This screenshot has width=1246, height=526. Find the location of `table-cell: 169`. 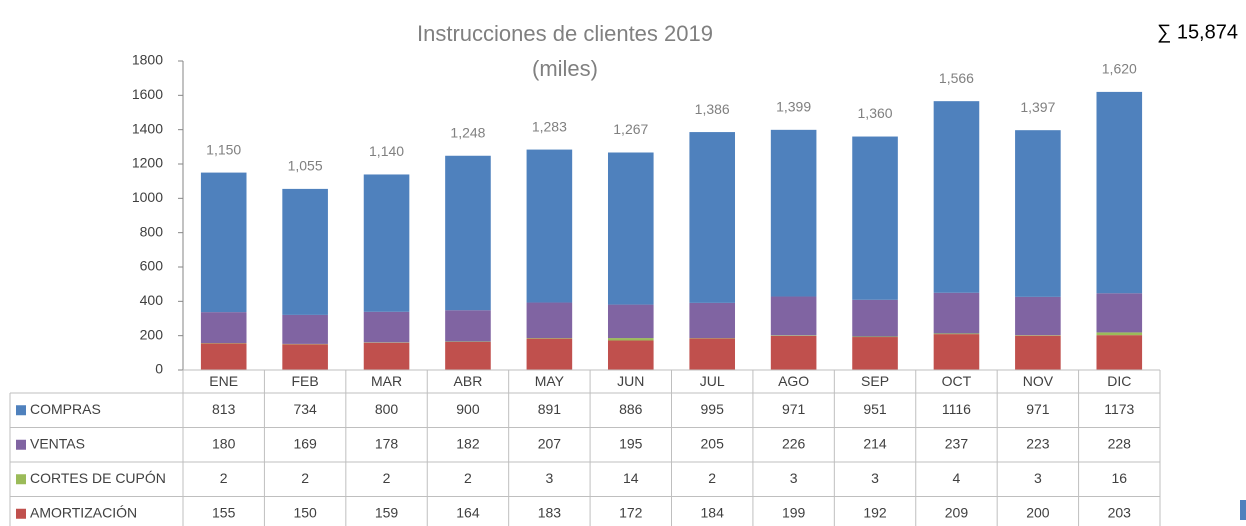

table-cell: 169 is located at coordinates (305, 443).